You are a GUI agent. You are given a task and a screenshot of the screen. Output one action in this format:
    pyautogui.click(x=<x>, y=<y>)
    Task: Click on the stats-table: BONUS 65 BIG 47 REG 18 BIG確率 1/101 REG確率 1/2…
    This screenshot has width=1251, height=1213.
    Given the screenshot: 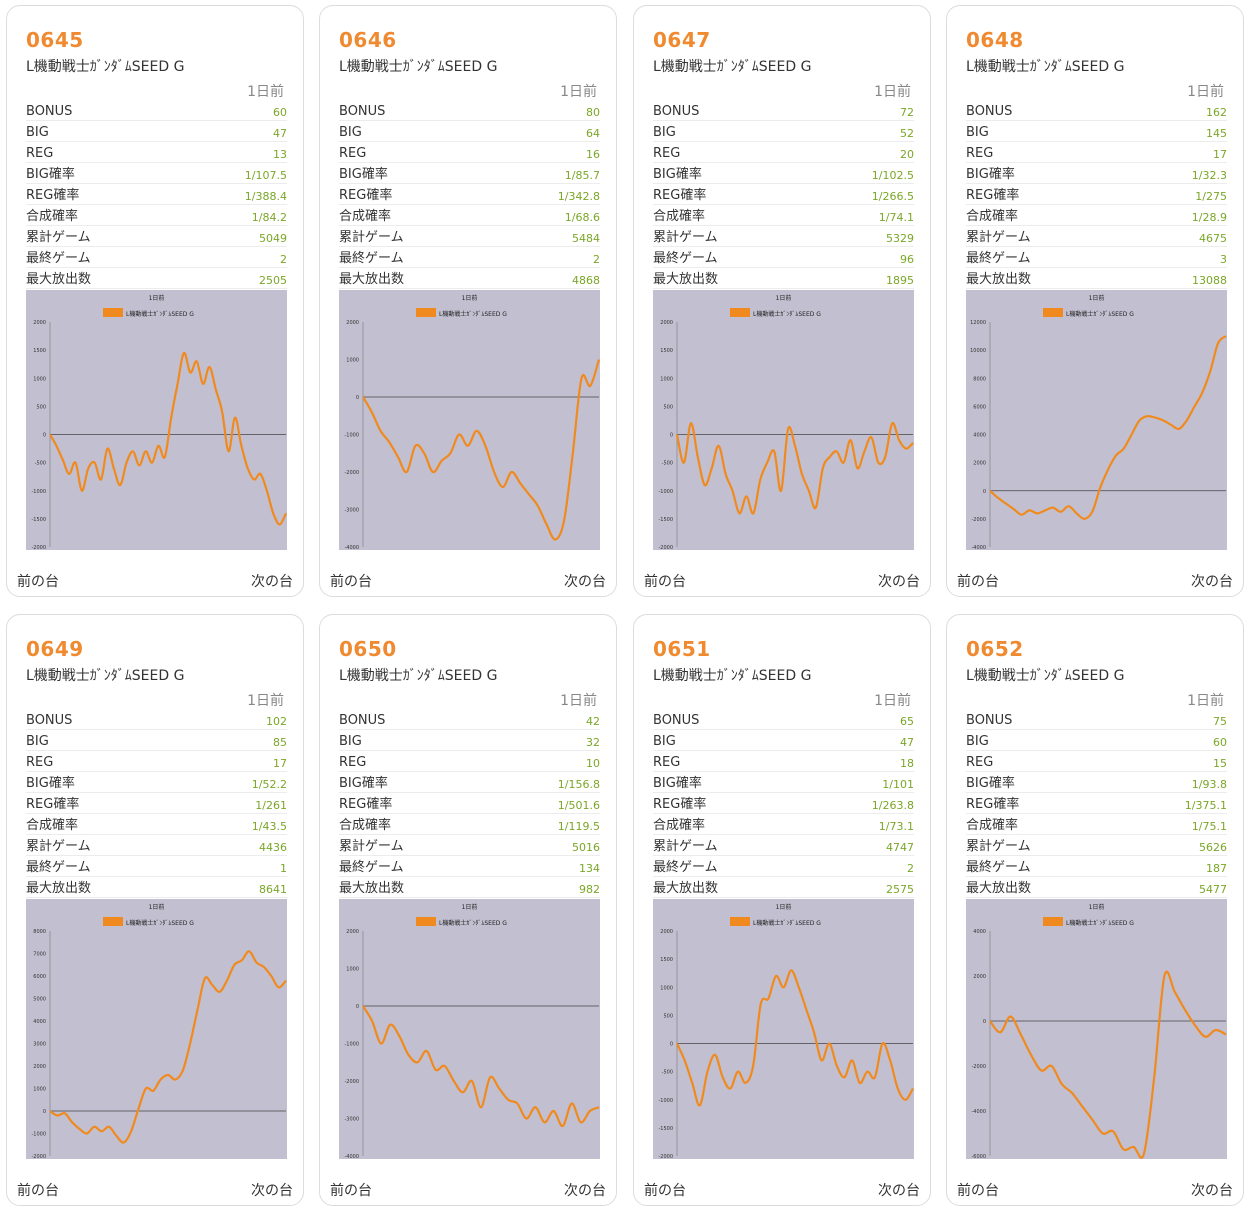 What is the action you would take?
    pyautogui.click(x=783, y=804)
    